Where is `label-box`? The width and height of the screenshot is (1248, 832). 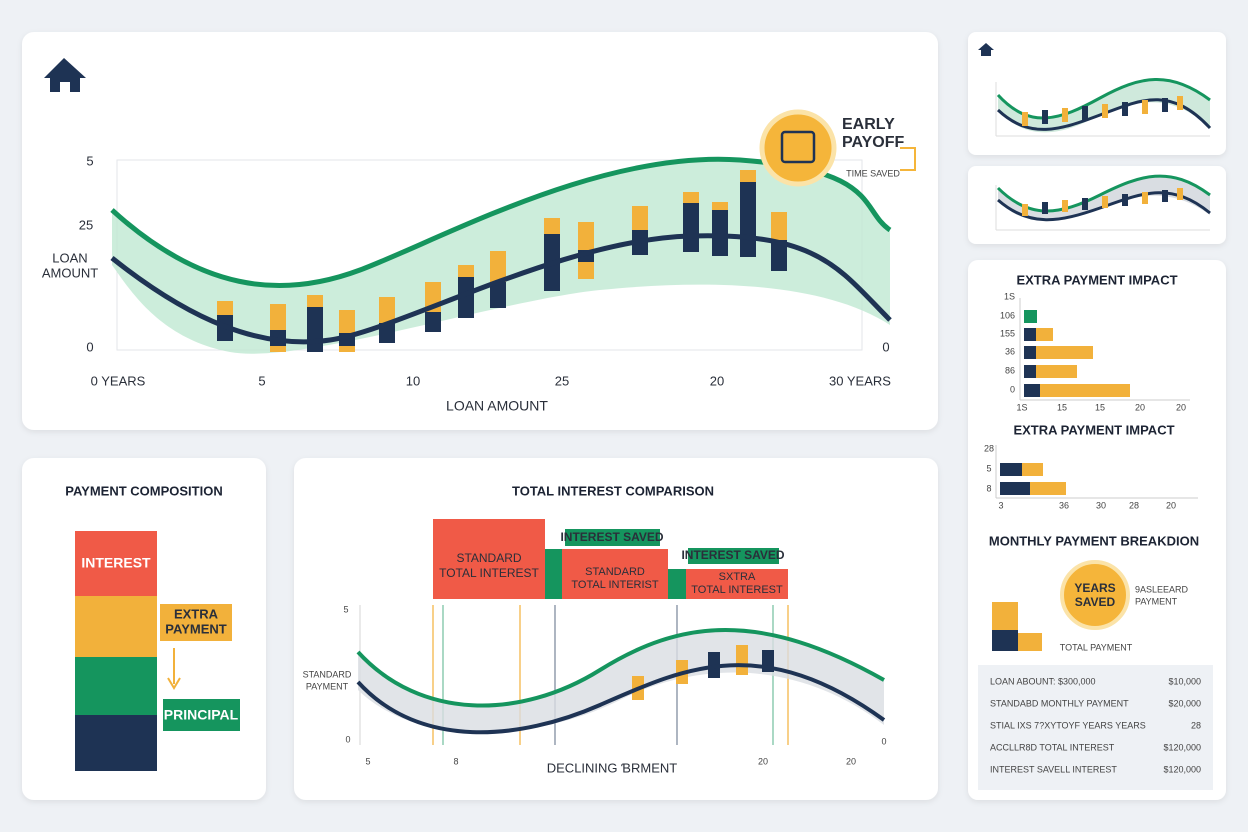
label-box is located at coordinates (196, 622).